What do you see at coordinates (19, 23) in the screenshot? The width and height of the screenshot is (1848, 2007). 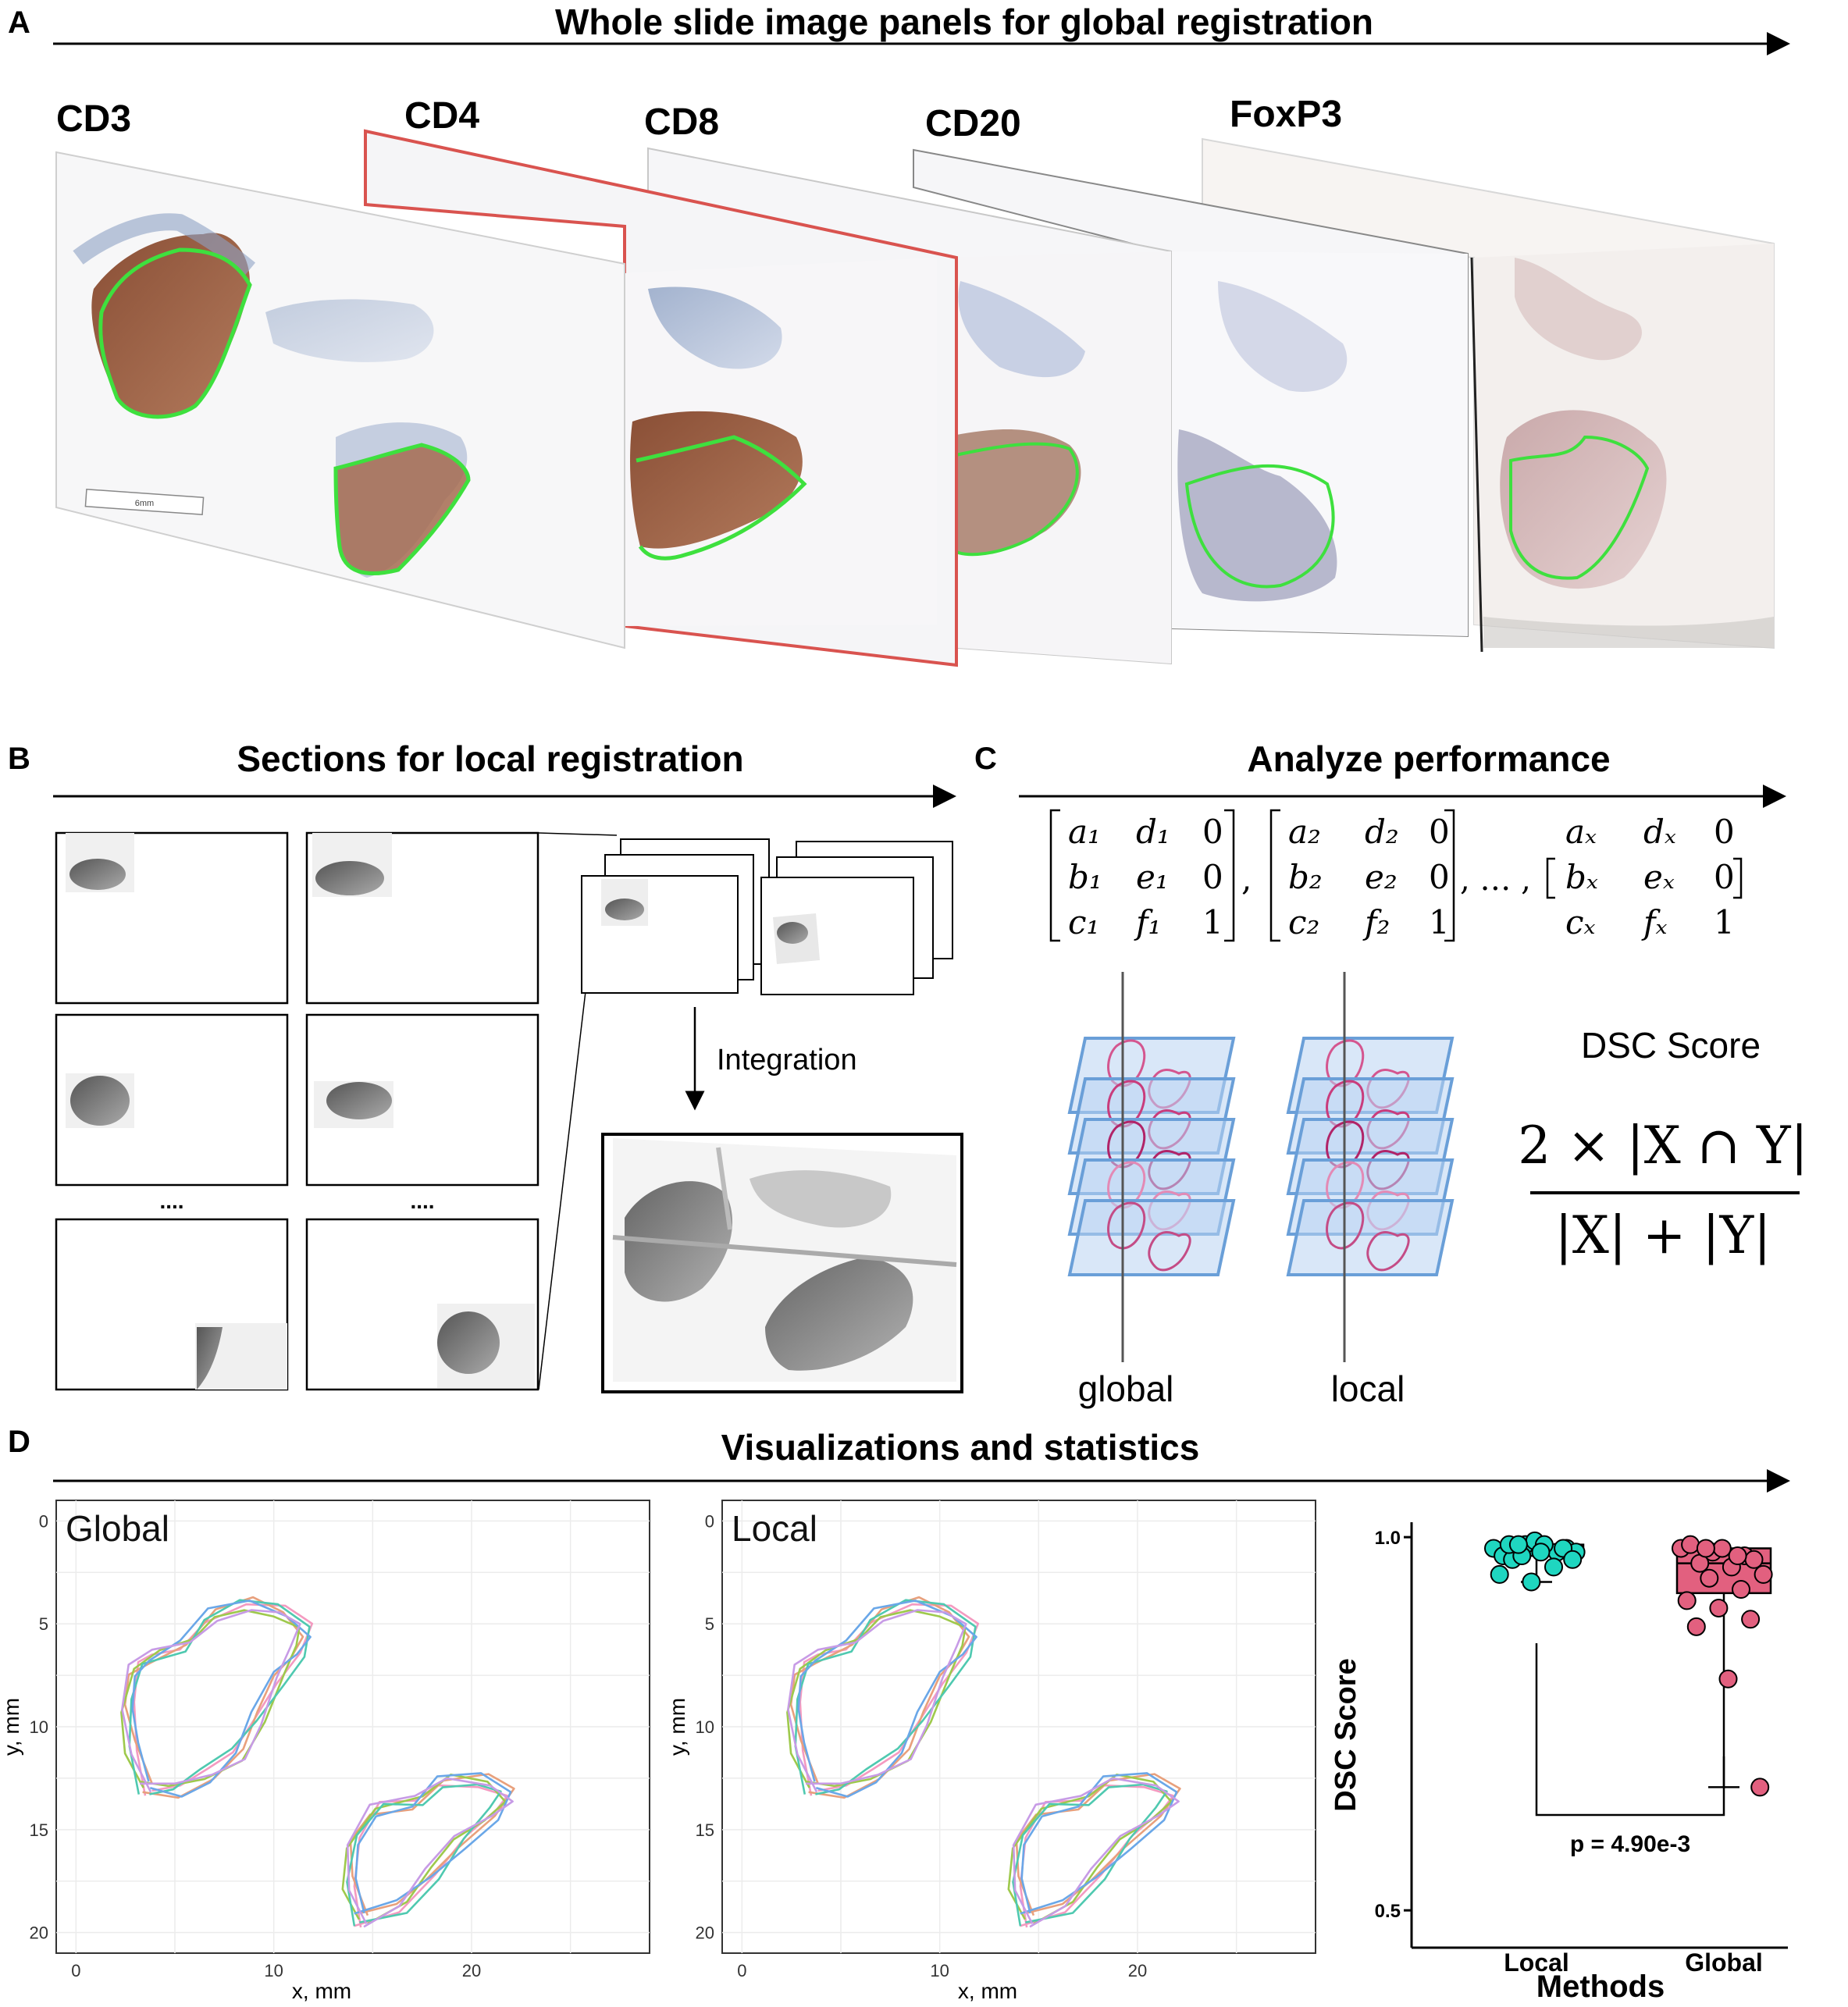 I see `panel-a-letter: A` at bounding box center [19, 23].